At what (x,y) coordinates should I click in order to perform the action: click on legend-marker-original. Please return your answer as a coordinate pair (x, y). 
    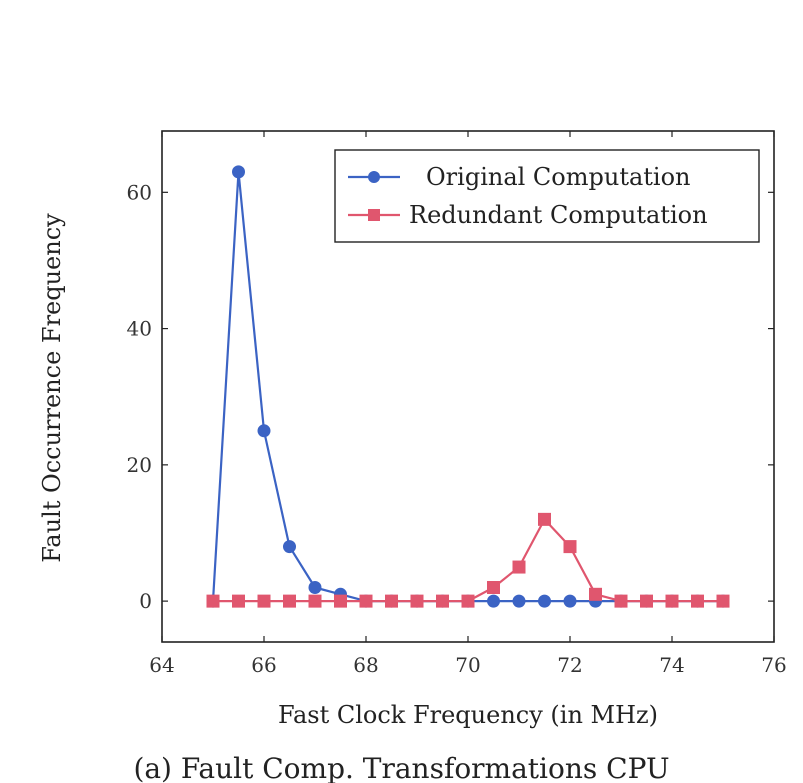
    Looking at the image, I should click on (374, 177).